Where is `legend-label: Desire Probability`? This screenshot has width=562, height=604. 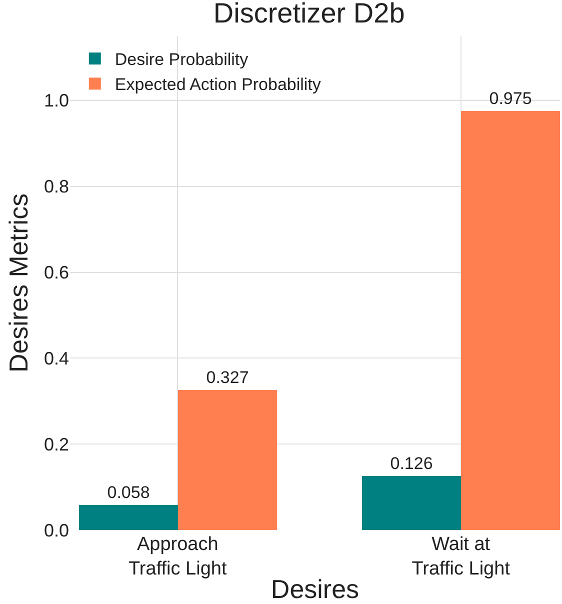
legend-label: Desire Probability is located at coordinates (181, 60).